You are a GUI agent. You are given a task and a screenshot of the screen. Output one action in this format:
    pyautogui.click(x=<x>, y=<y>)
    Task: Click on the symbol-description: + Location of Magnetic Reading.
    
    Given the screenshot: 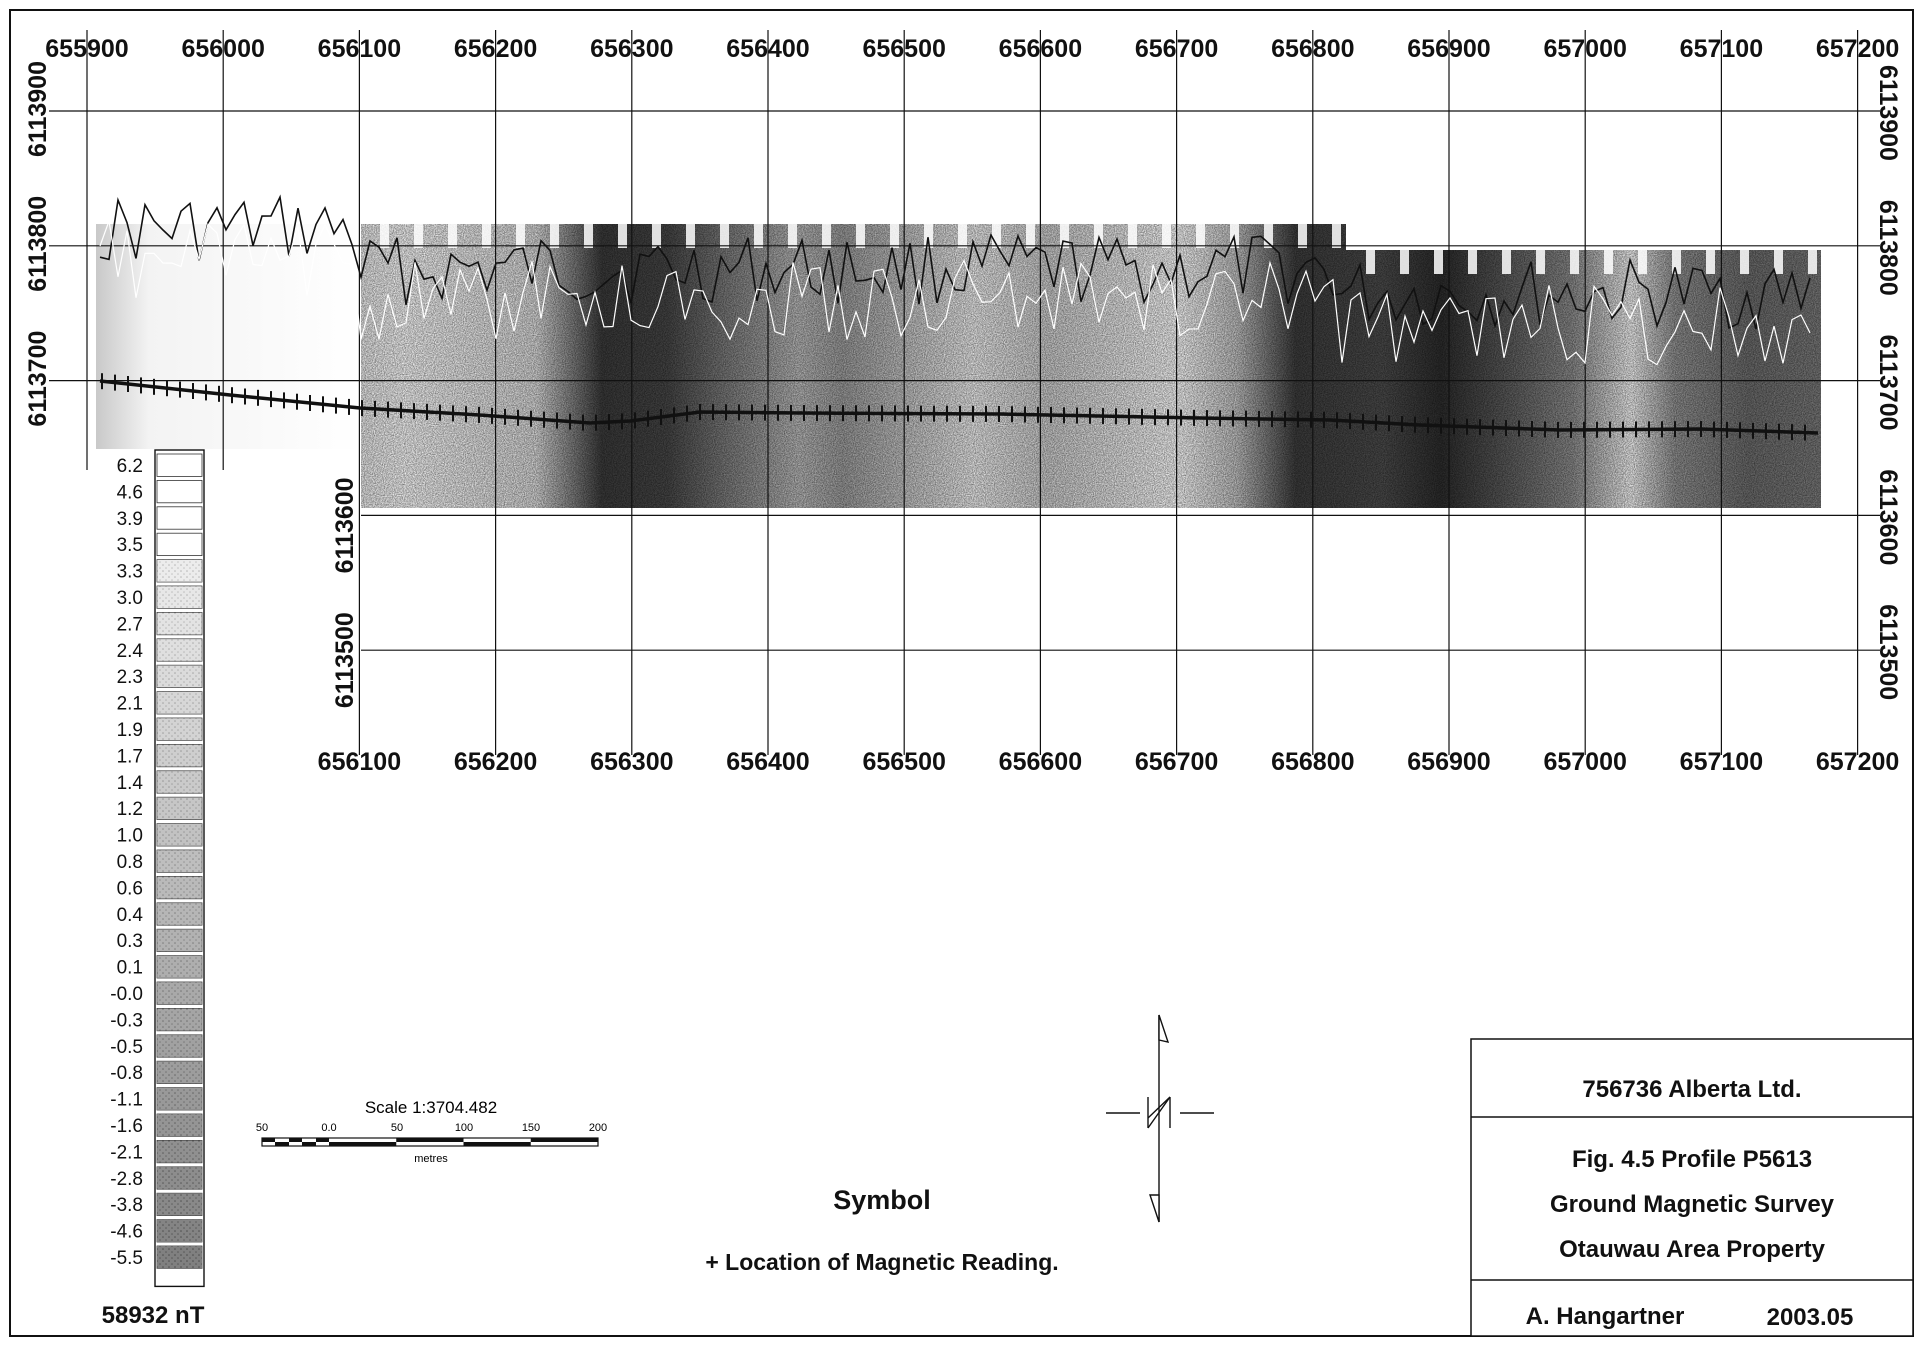 What is the action you would take?
    pyautogui.click(x=881, y=1262)
    